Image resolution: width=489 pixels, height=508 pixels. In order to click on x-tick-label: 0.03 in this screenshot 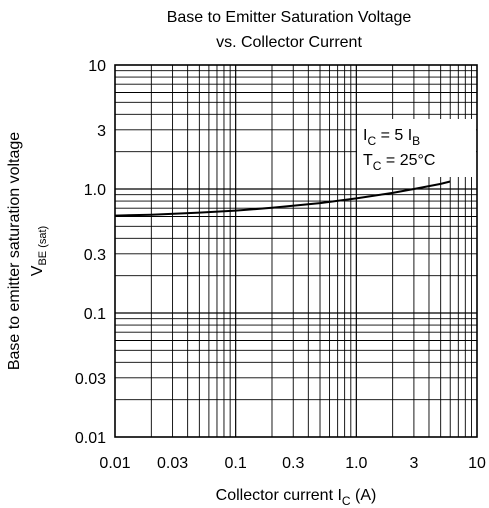, I will do `click(172, 463)`.